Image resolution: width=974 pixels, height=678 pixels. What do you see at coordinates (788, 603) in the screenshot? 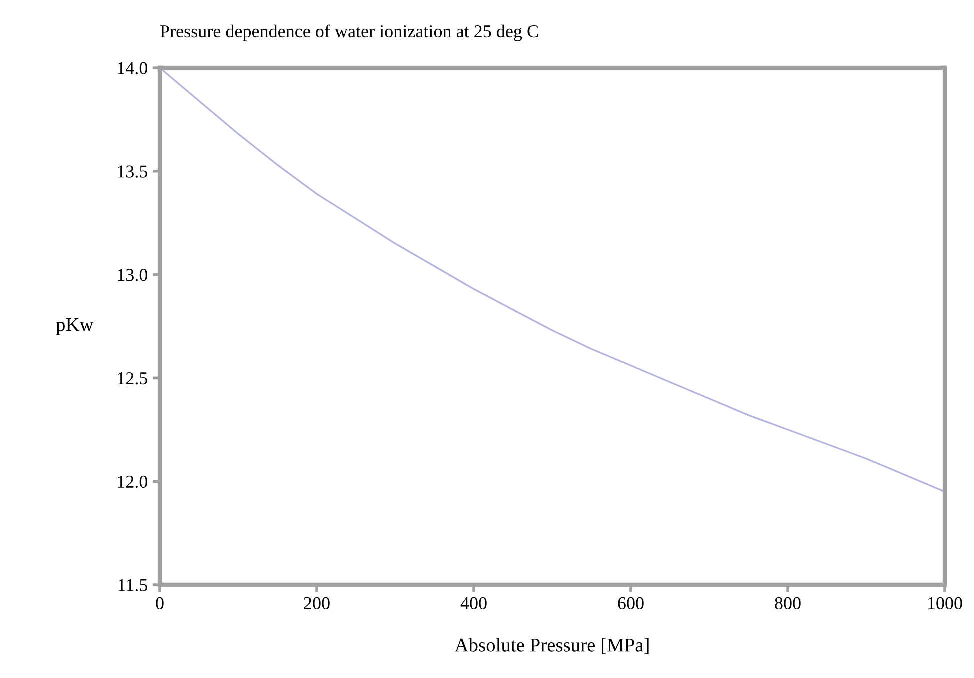
I see `x-tick-label: 800` at bounding box center [788, 603].